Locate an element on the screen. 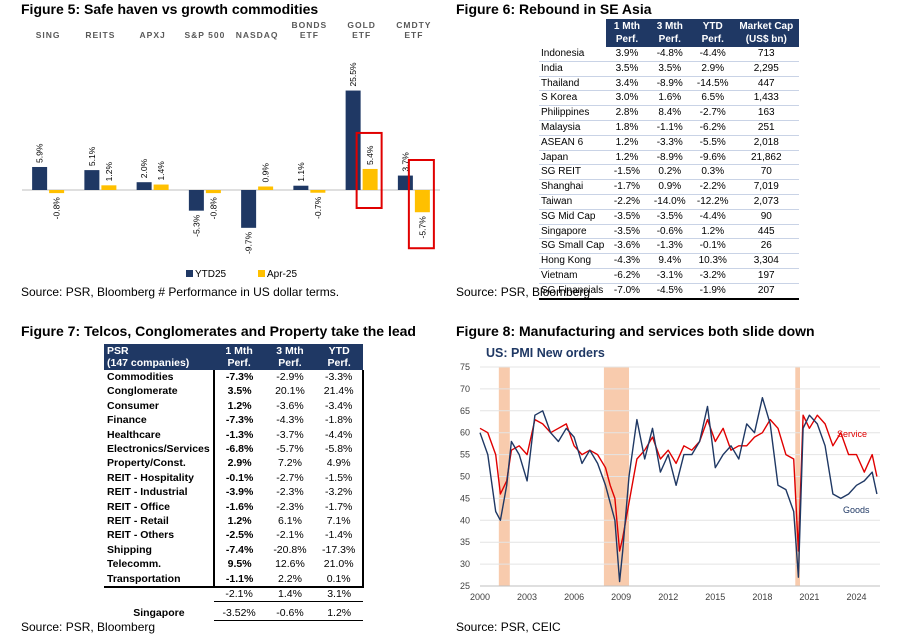  table-cell: 251 is located at coordinates (766, 128).